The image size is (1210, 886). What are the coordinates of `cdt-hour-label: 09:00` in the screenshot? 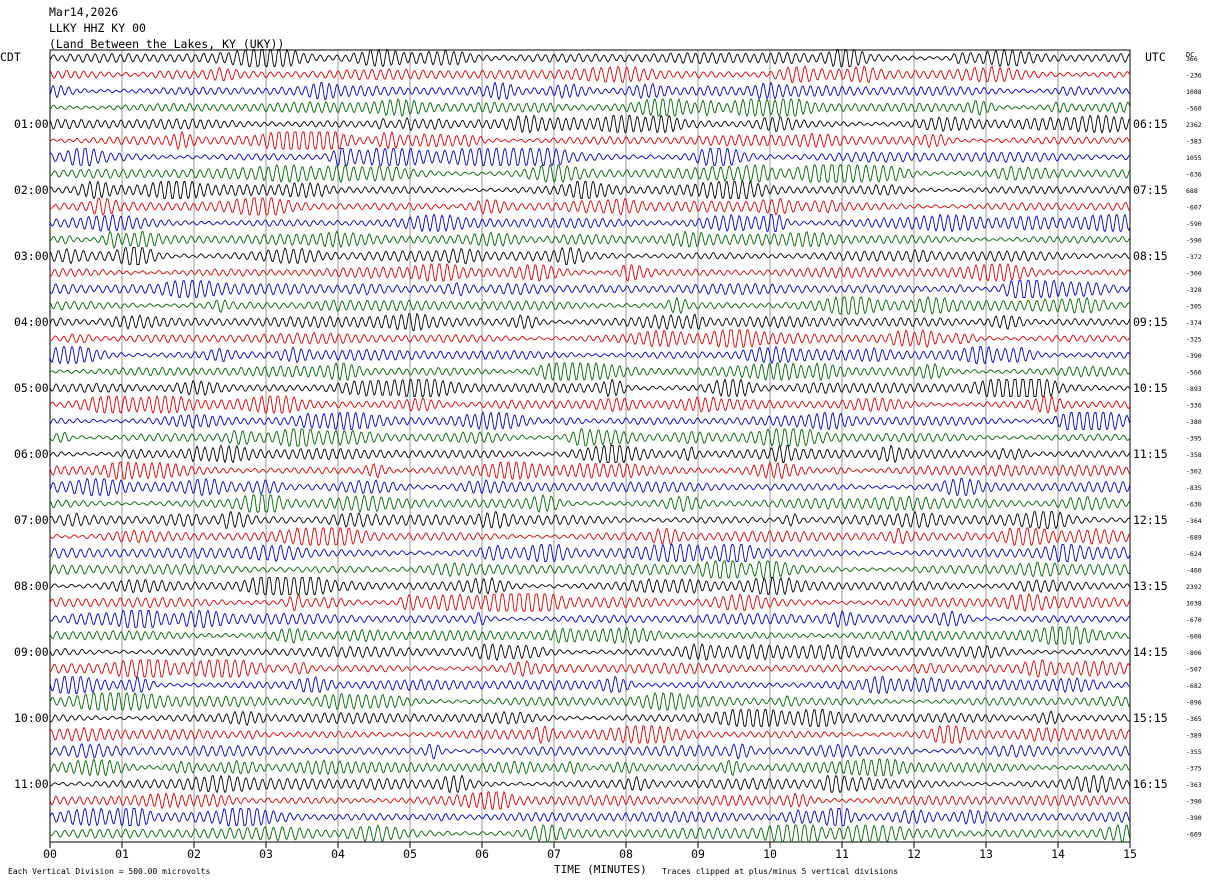 It's located at (31, 652).